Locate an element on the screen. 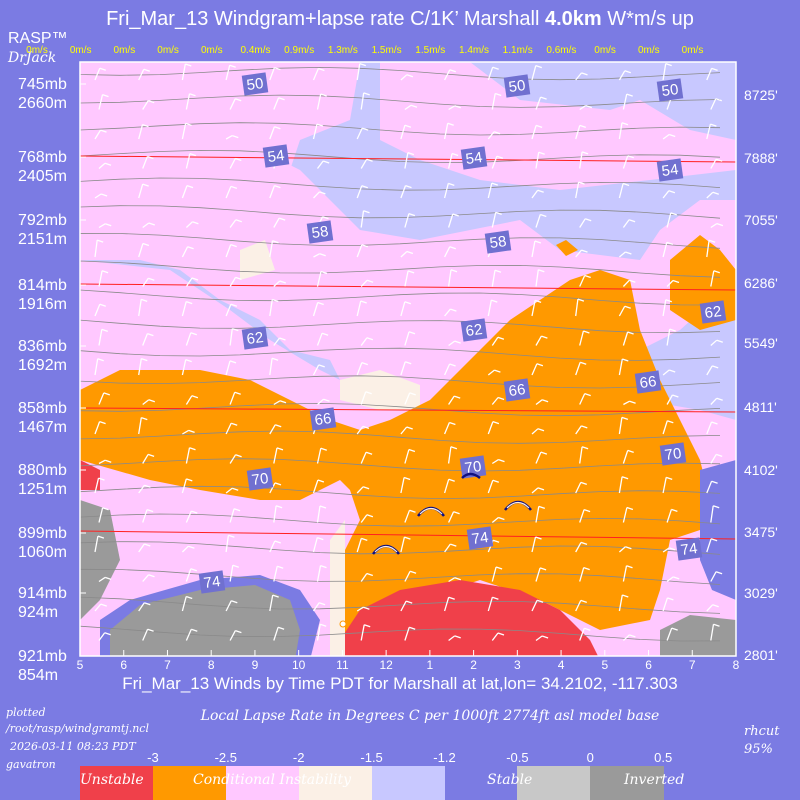 This screenshot has height=800, width=800. pressure-height-label: 792mb 2151m is located at coordinates (42, 230).